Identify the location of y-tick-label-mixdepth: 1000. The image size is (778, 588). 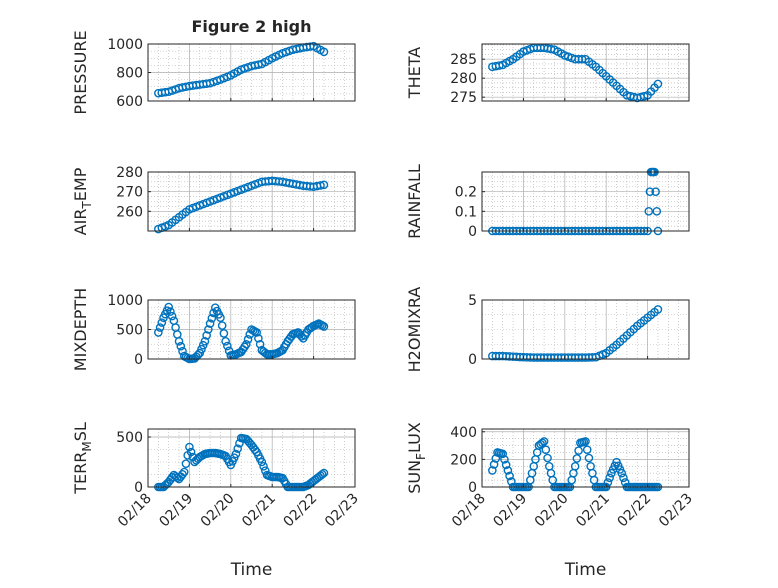
(125, 301).